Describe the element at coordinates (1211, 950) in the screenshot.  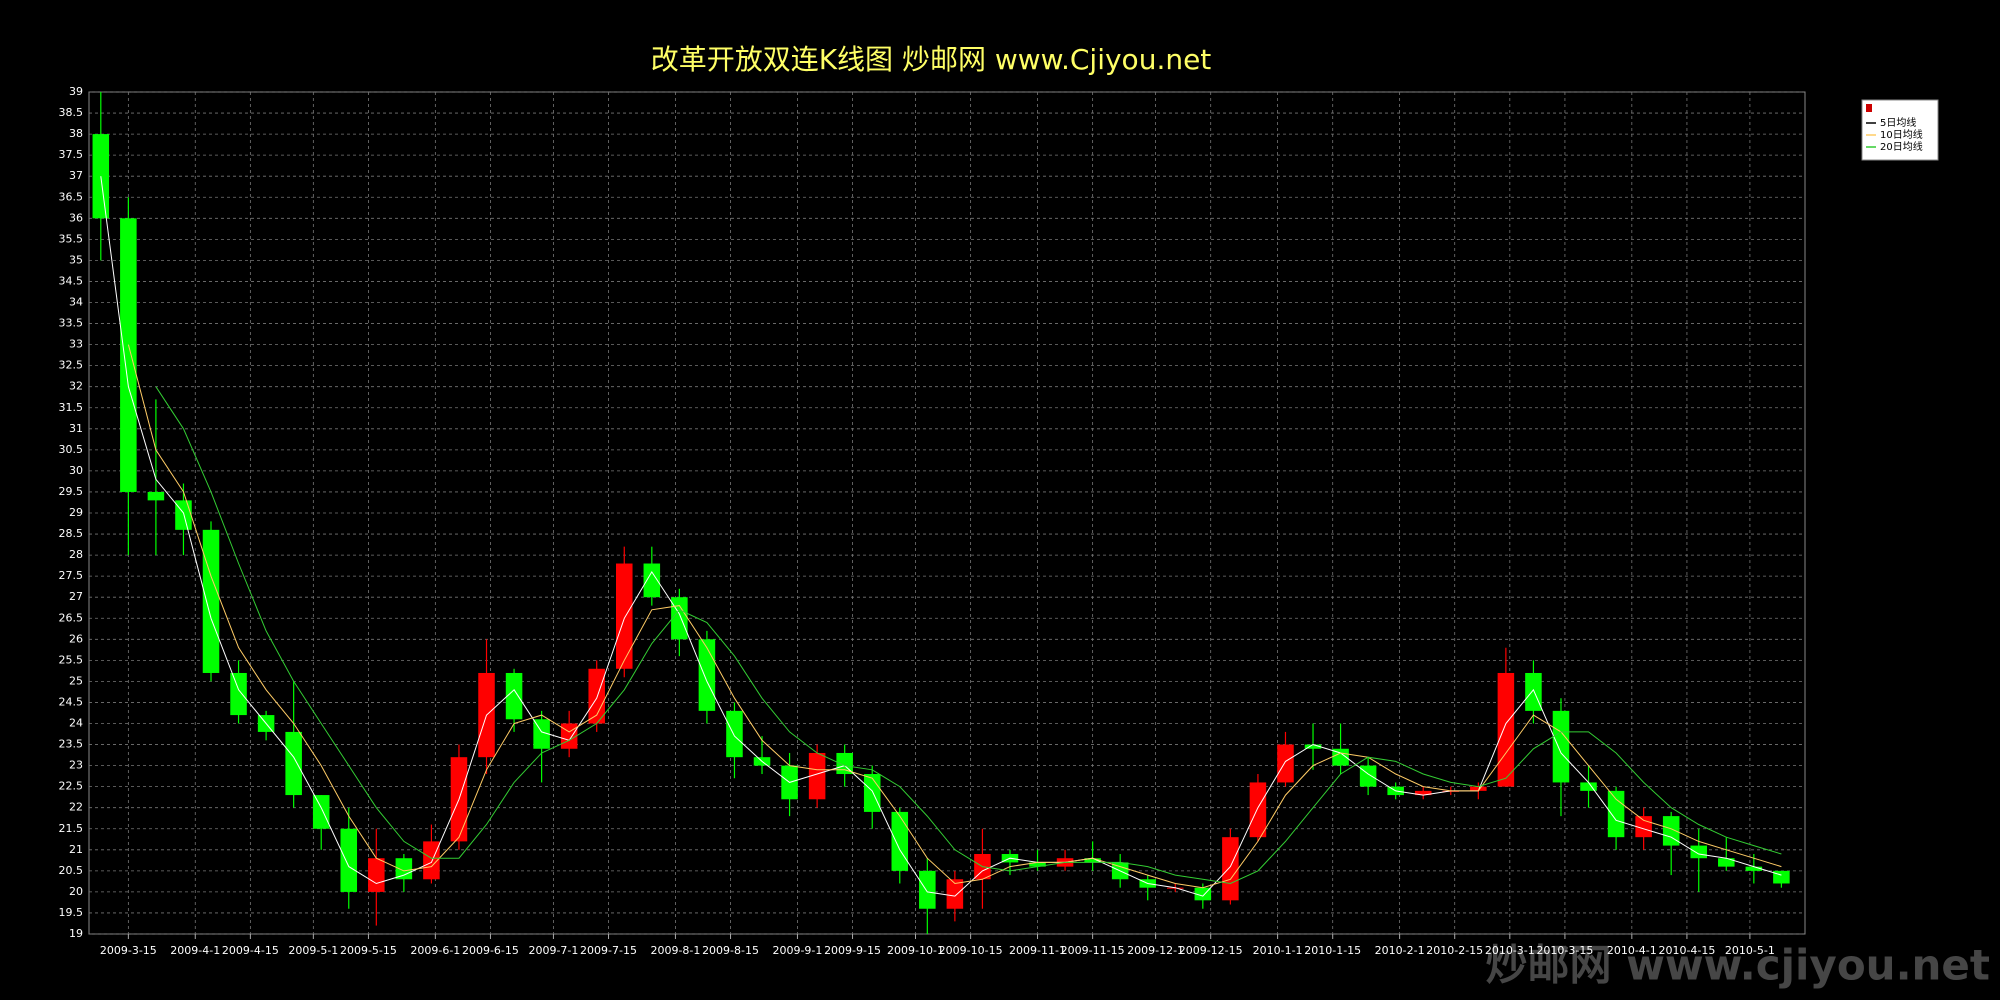
I see `x-tick-label: 2009-12-15` at that location.